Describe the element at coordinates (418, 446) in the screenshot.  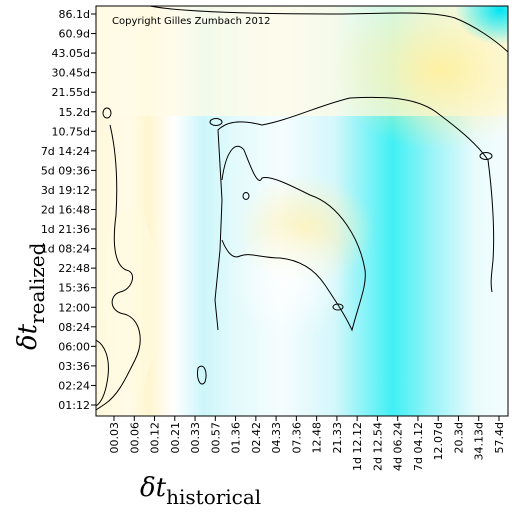
I see `x-tick-label: 7d 04.12` at that location.